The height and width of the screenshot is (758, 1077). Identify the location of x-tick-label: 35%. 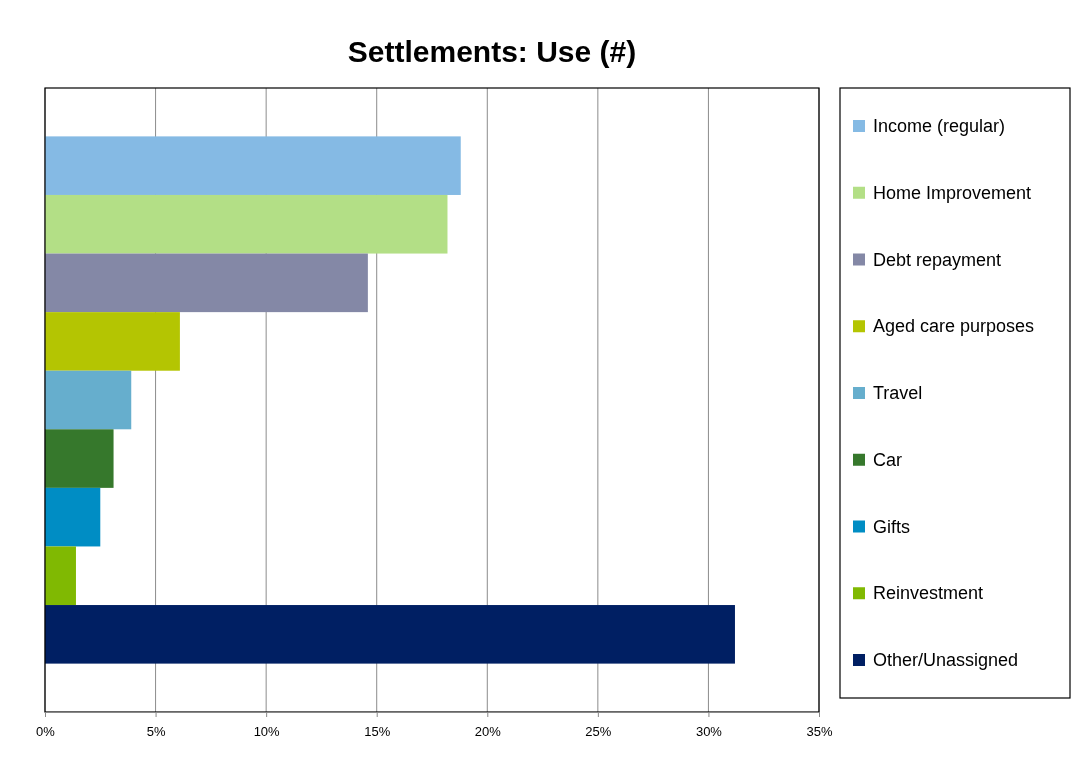
(819, 732).